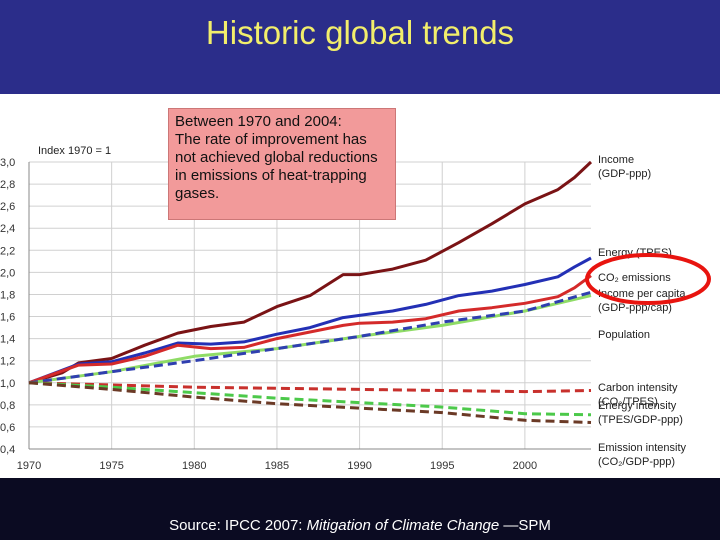 The image size is (720, 540). I want to click on legend-label-line: (GDP-ppp/cap), so click(635, 308).